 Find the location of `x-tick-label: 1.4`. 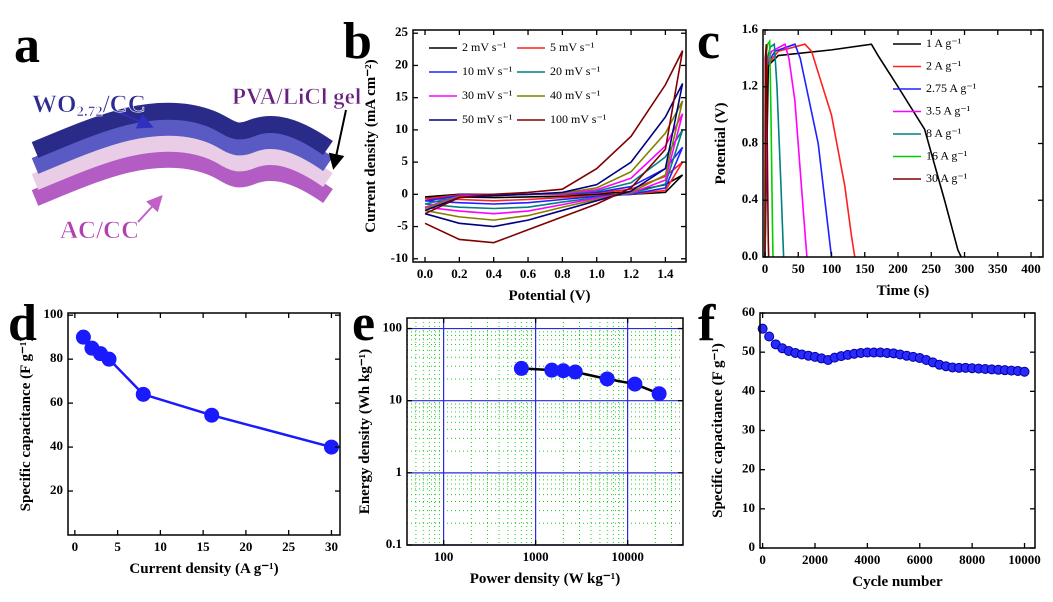

x-tick-label: 1.4 is located at coordinates (665, 273).